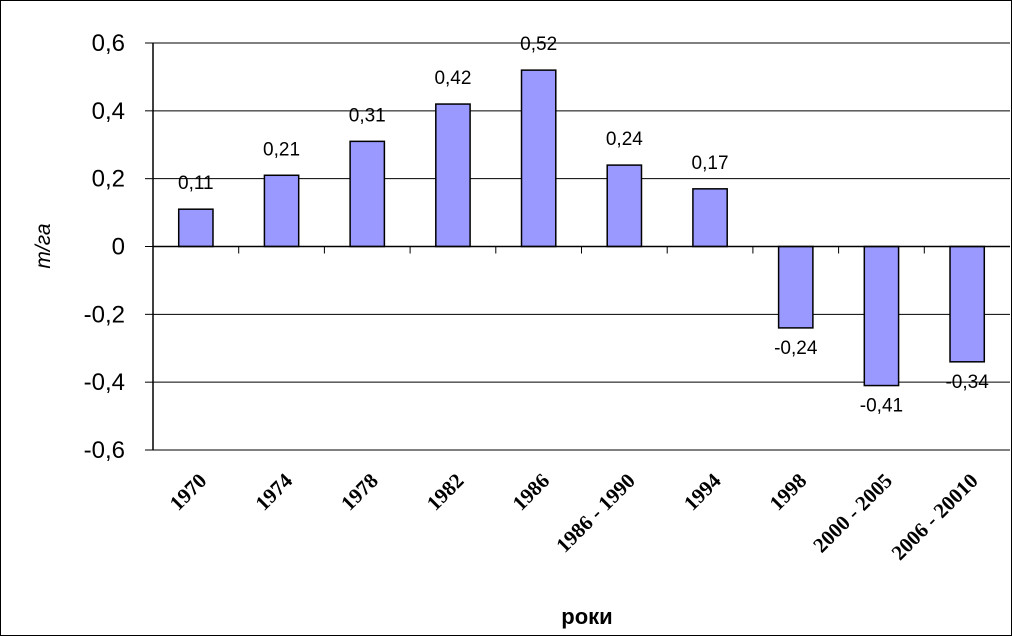 The width and height of the screenshot is (1012, 636). I want to click on y-tick-labels: 0,6 0,4 0,2 0 -0,2 -0,4 -0,6, so click(104, 247).